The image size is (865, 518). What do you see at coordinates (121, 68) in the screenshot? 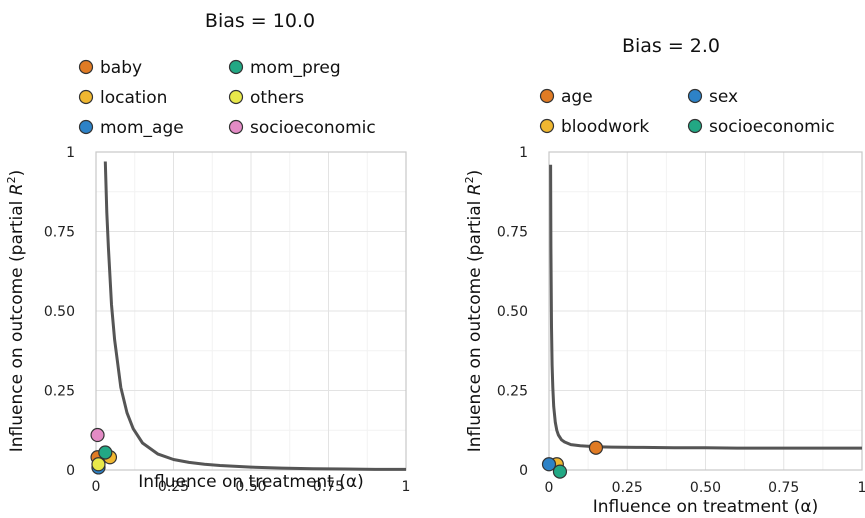
I see `legend-label-baby: baby` at bounding box center [121, 68].